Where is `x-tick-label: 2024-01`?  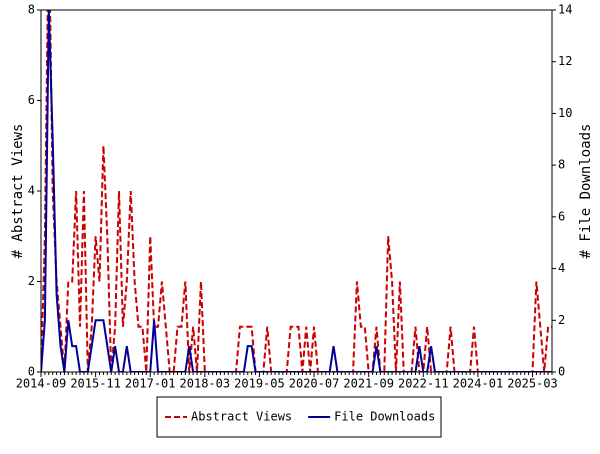 x-tick-label: 2024-01 is located at coordinates (478, 384).